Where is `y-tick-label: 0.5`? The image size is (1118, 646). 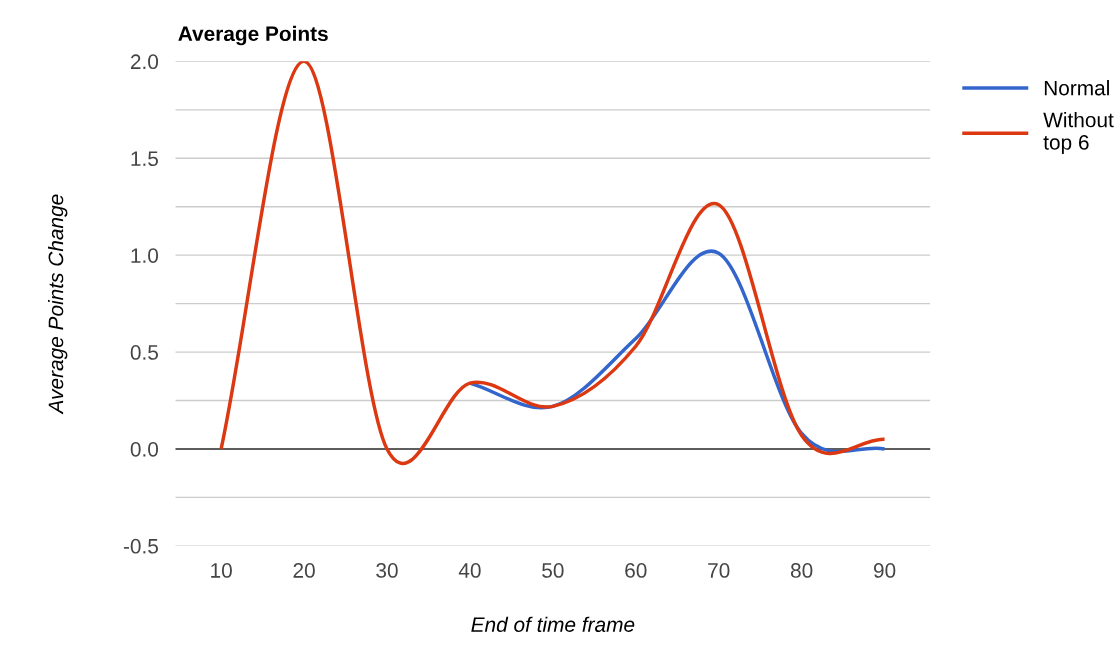
y-tick-label: 0.5 is located at coordinates (144, 352).